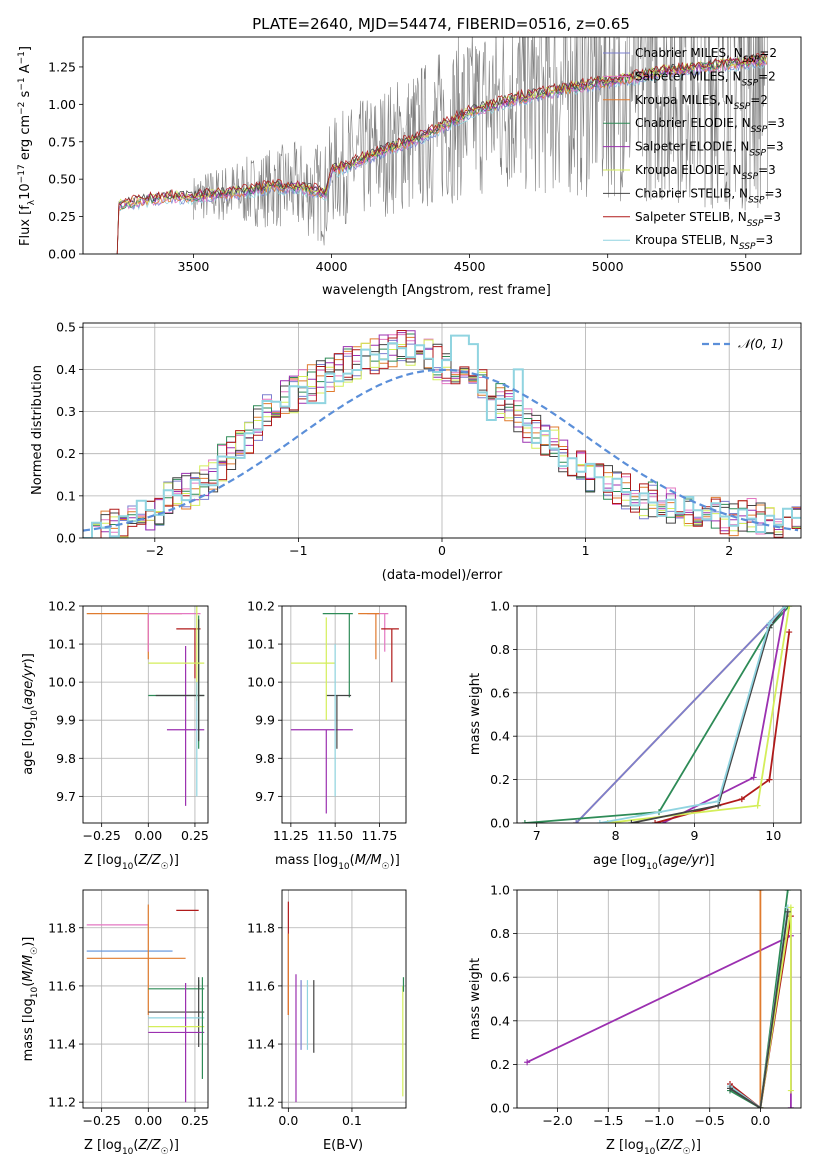 The width and height of the screenshot is (819, 1170). I want to click on tick-label-x: 11.75, so click(380, 835).